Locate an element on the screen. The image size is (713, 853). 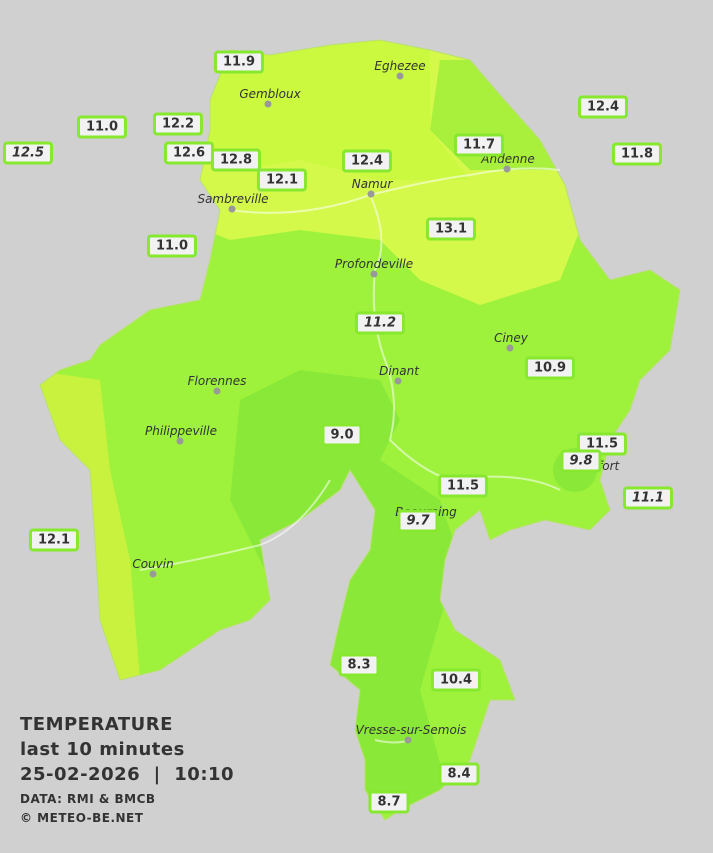
town-label: Vresse-sur-Semois is located at coordinates (411, 730).